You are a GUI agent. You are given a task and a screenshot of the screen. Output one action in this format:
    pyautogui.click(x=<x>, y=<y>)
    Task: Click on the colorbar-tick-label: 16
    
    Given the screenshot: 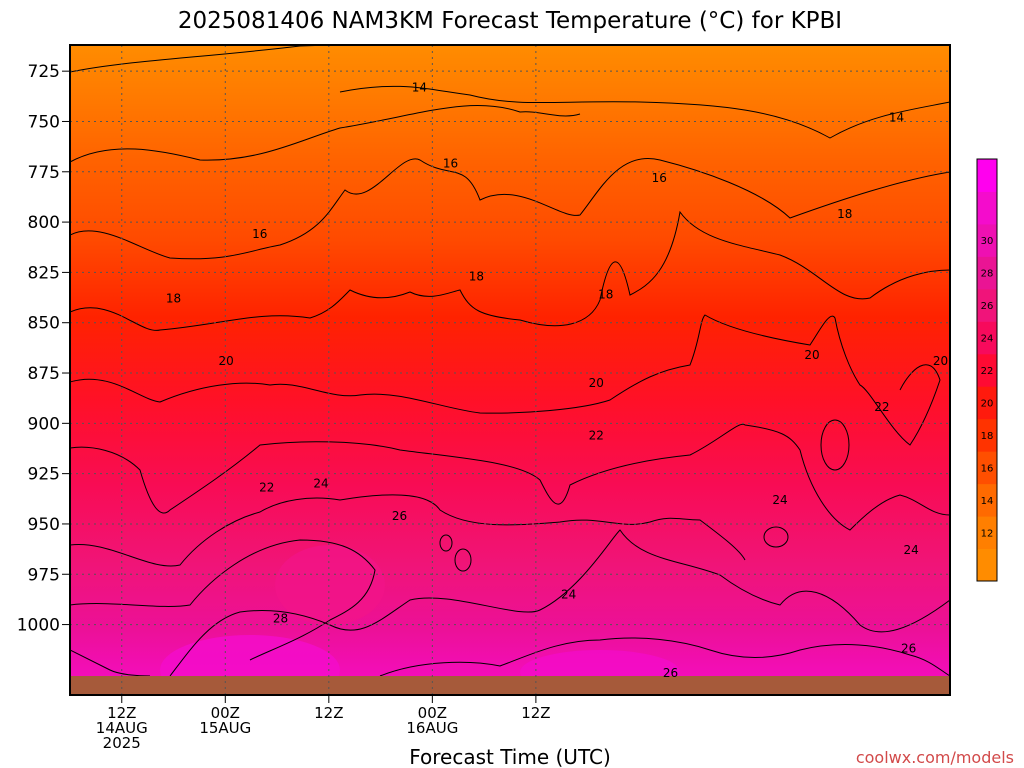 What is the action you would take?
    pyautogui.click(x=987, y=468)
    